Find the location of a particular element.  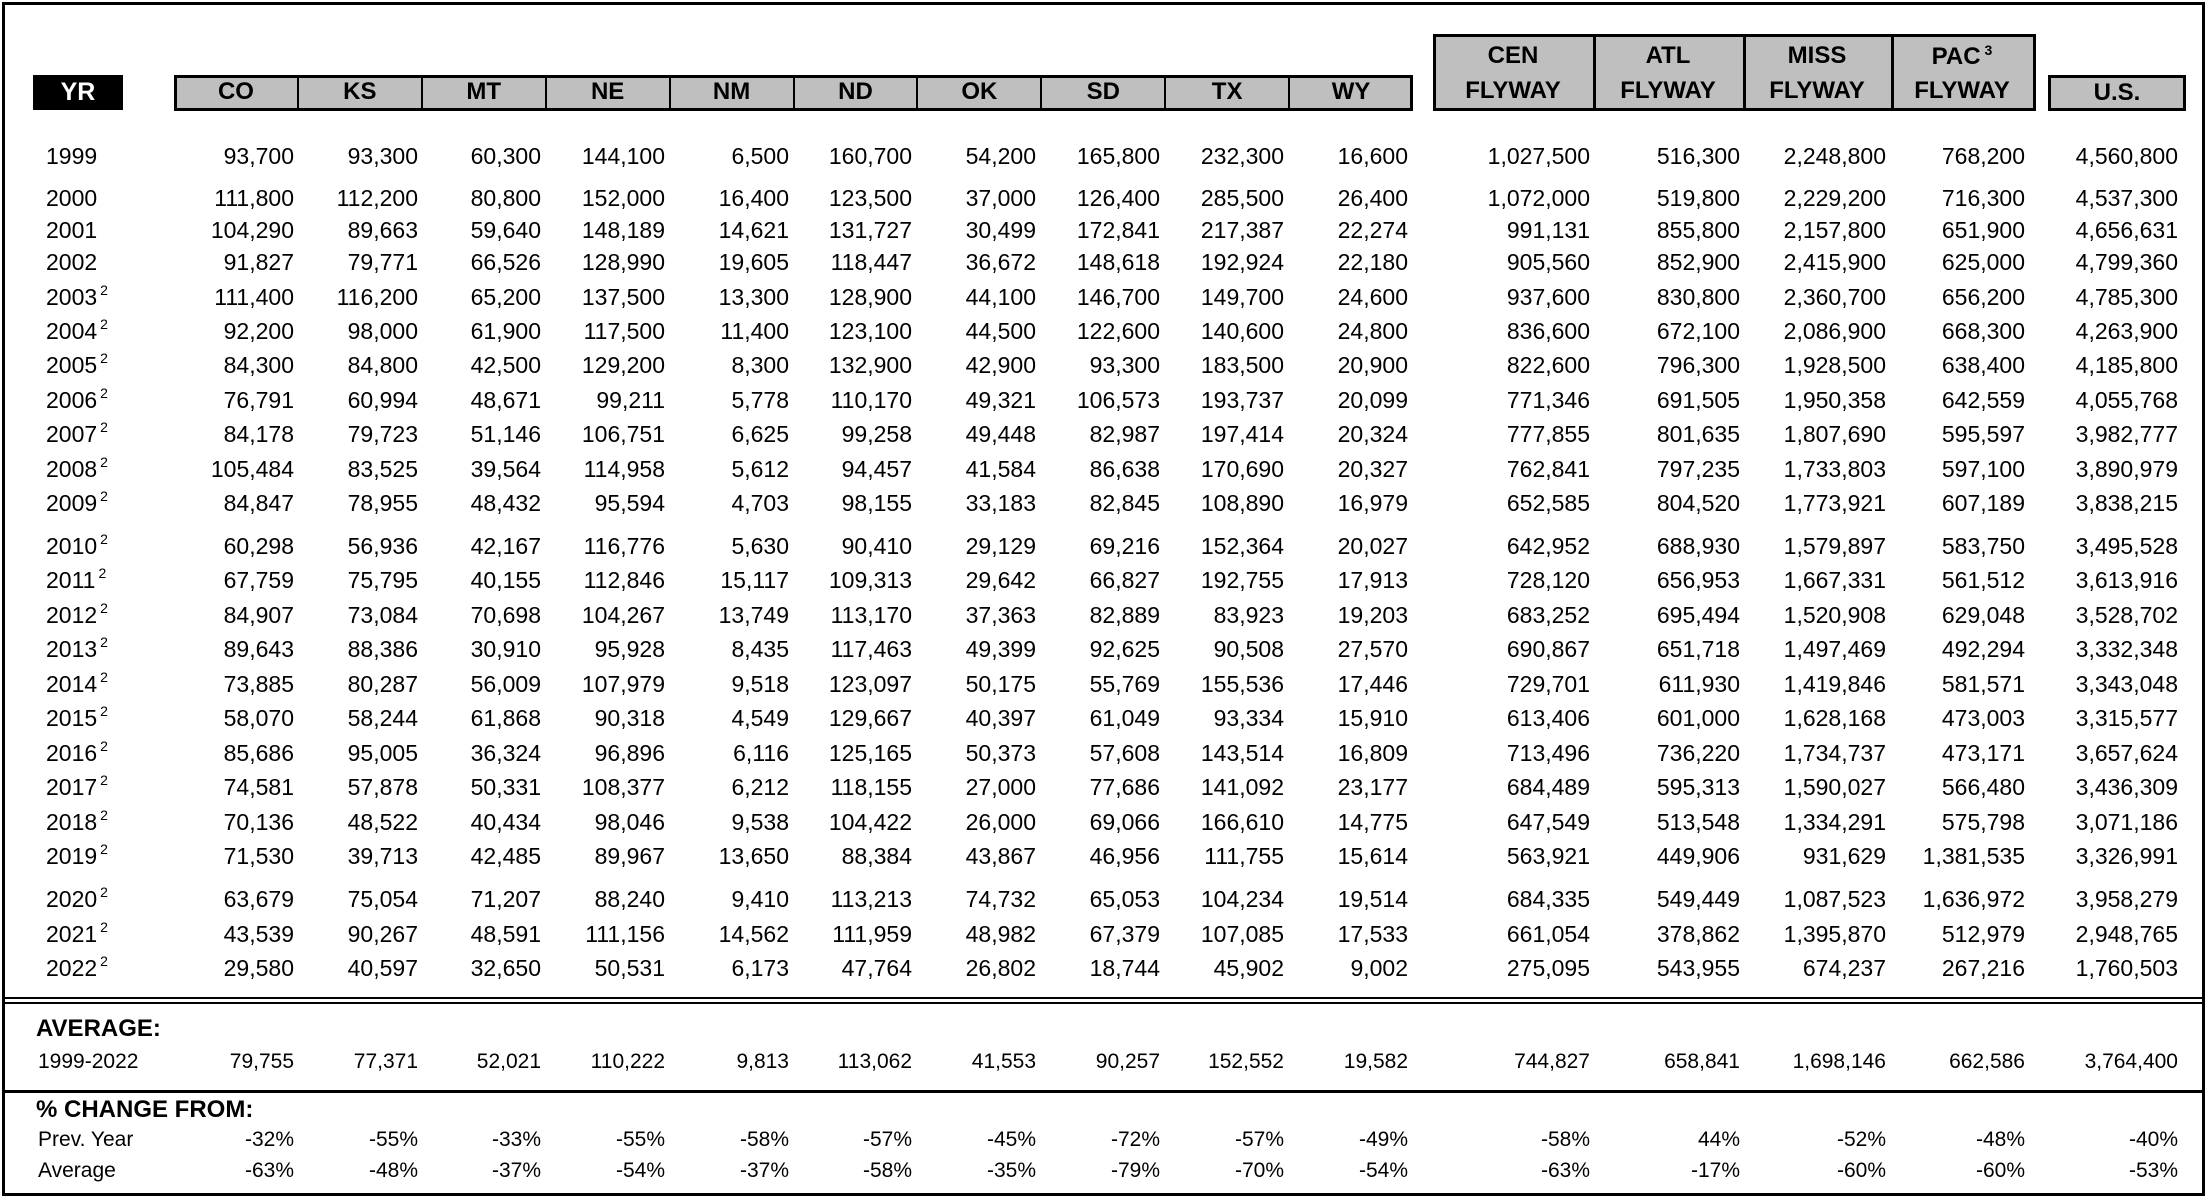

table-cell: 285,500 is located at coordinates (1242, 198).